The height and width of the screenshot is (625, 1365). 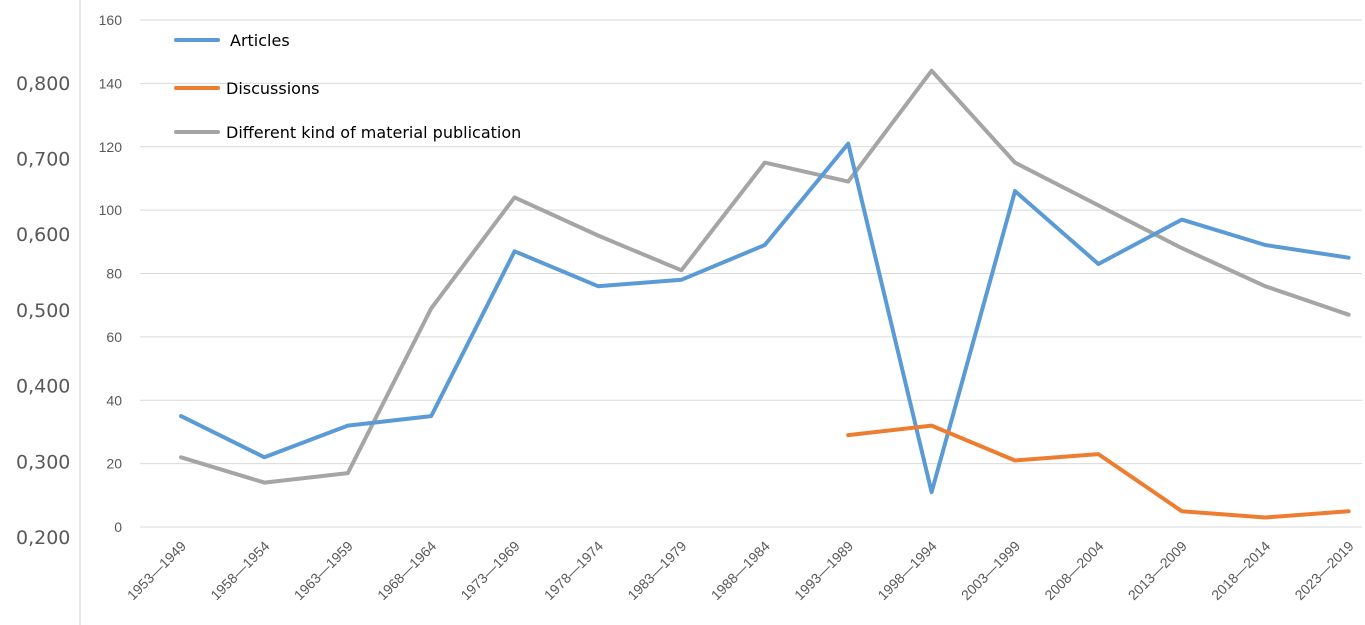 I want to click on category-tick-label: 1958—1954, so click(x=239, y=570).